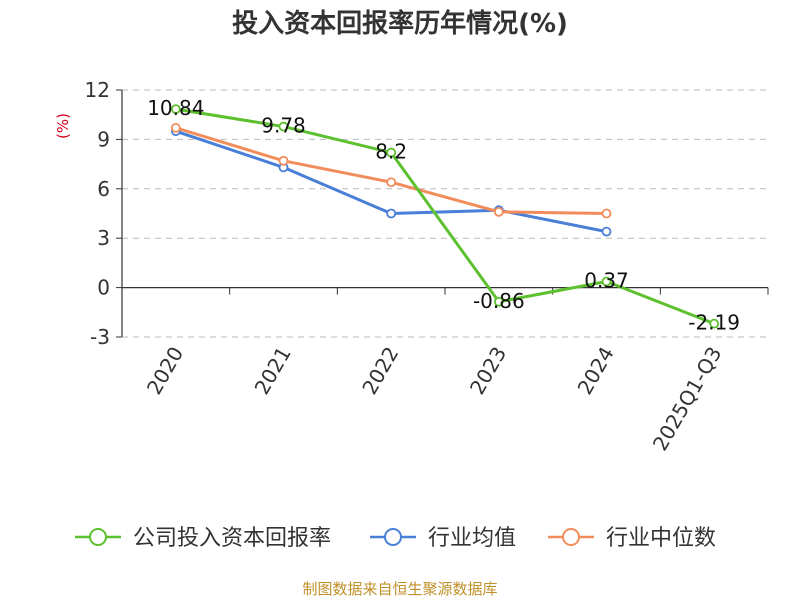 This screenshot has width=800, height=600. What do you see at coordinates (596, 371) in the screenshot?
I see `x-tick-label: 2024` at bounding box center [596, 371].